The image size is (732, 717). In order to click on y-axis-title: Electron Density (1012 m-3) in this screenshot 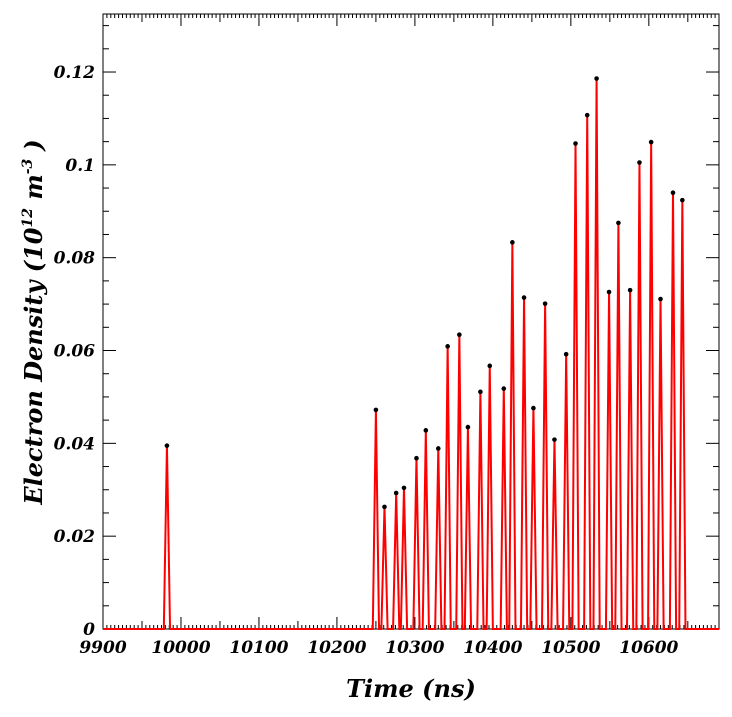, I will do `click(33, 322)`.